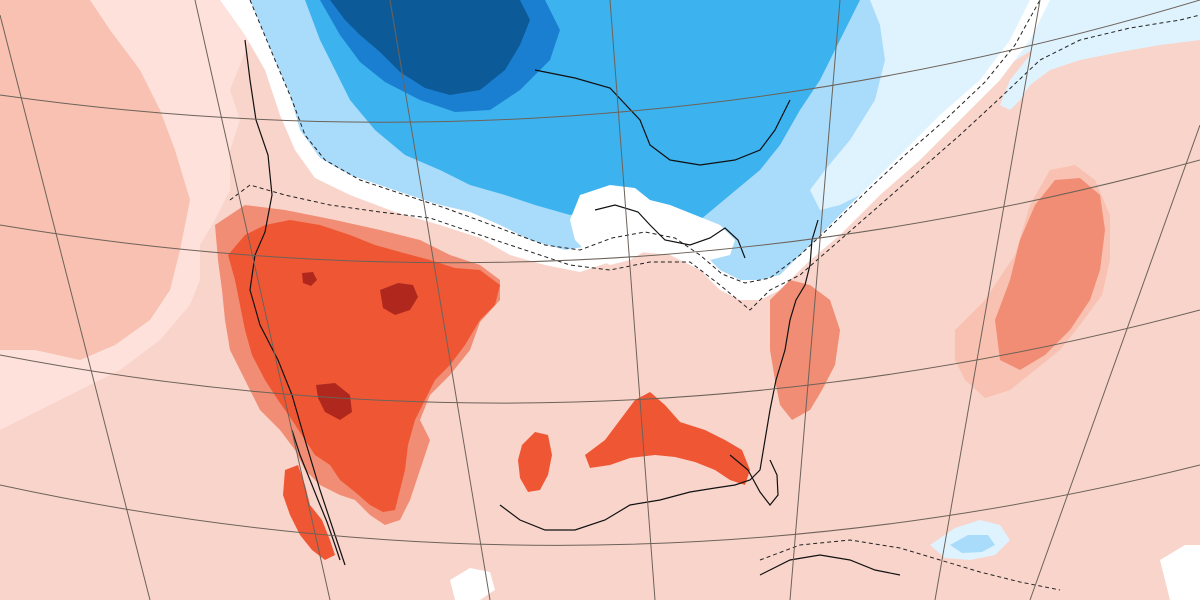 The image size is (1200, 600). Describe the element at coordinates (910, 565) in the screenshot. I see `contour-islands` at that location.